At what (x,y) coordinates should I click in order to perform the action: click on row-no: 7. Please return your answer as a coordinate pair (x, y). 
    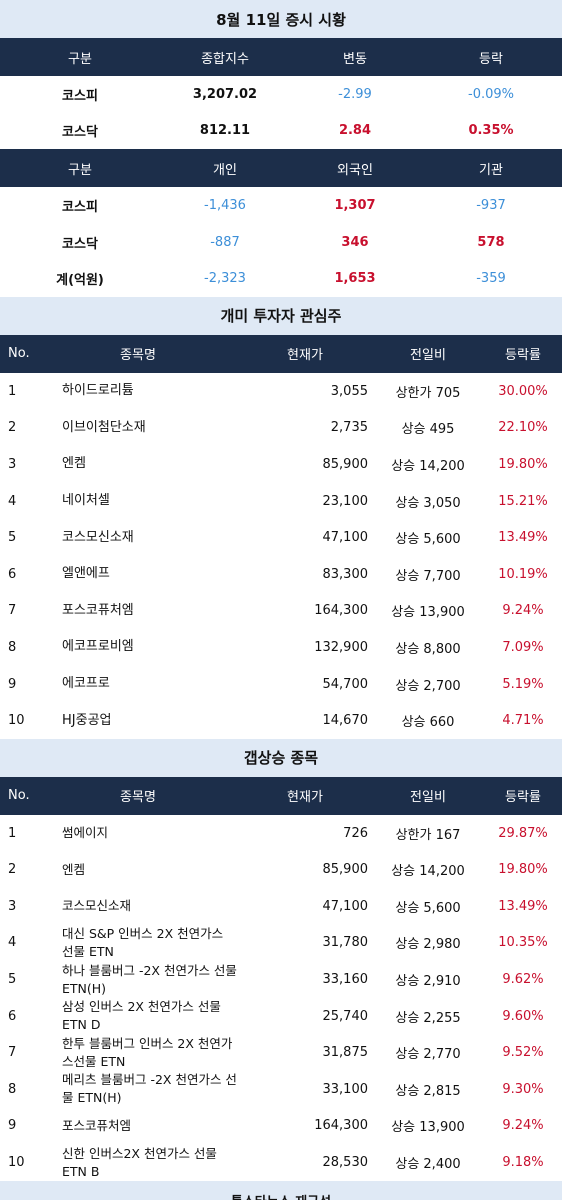
    Looking at the image, I should click on (12, 1053).